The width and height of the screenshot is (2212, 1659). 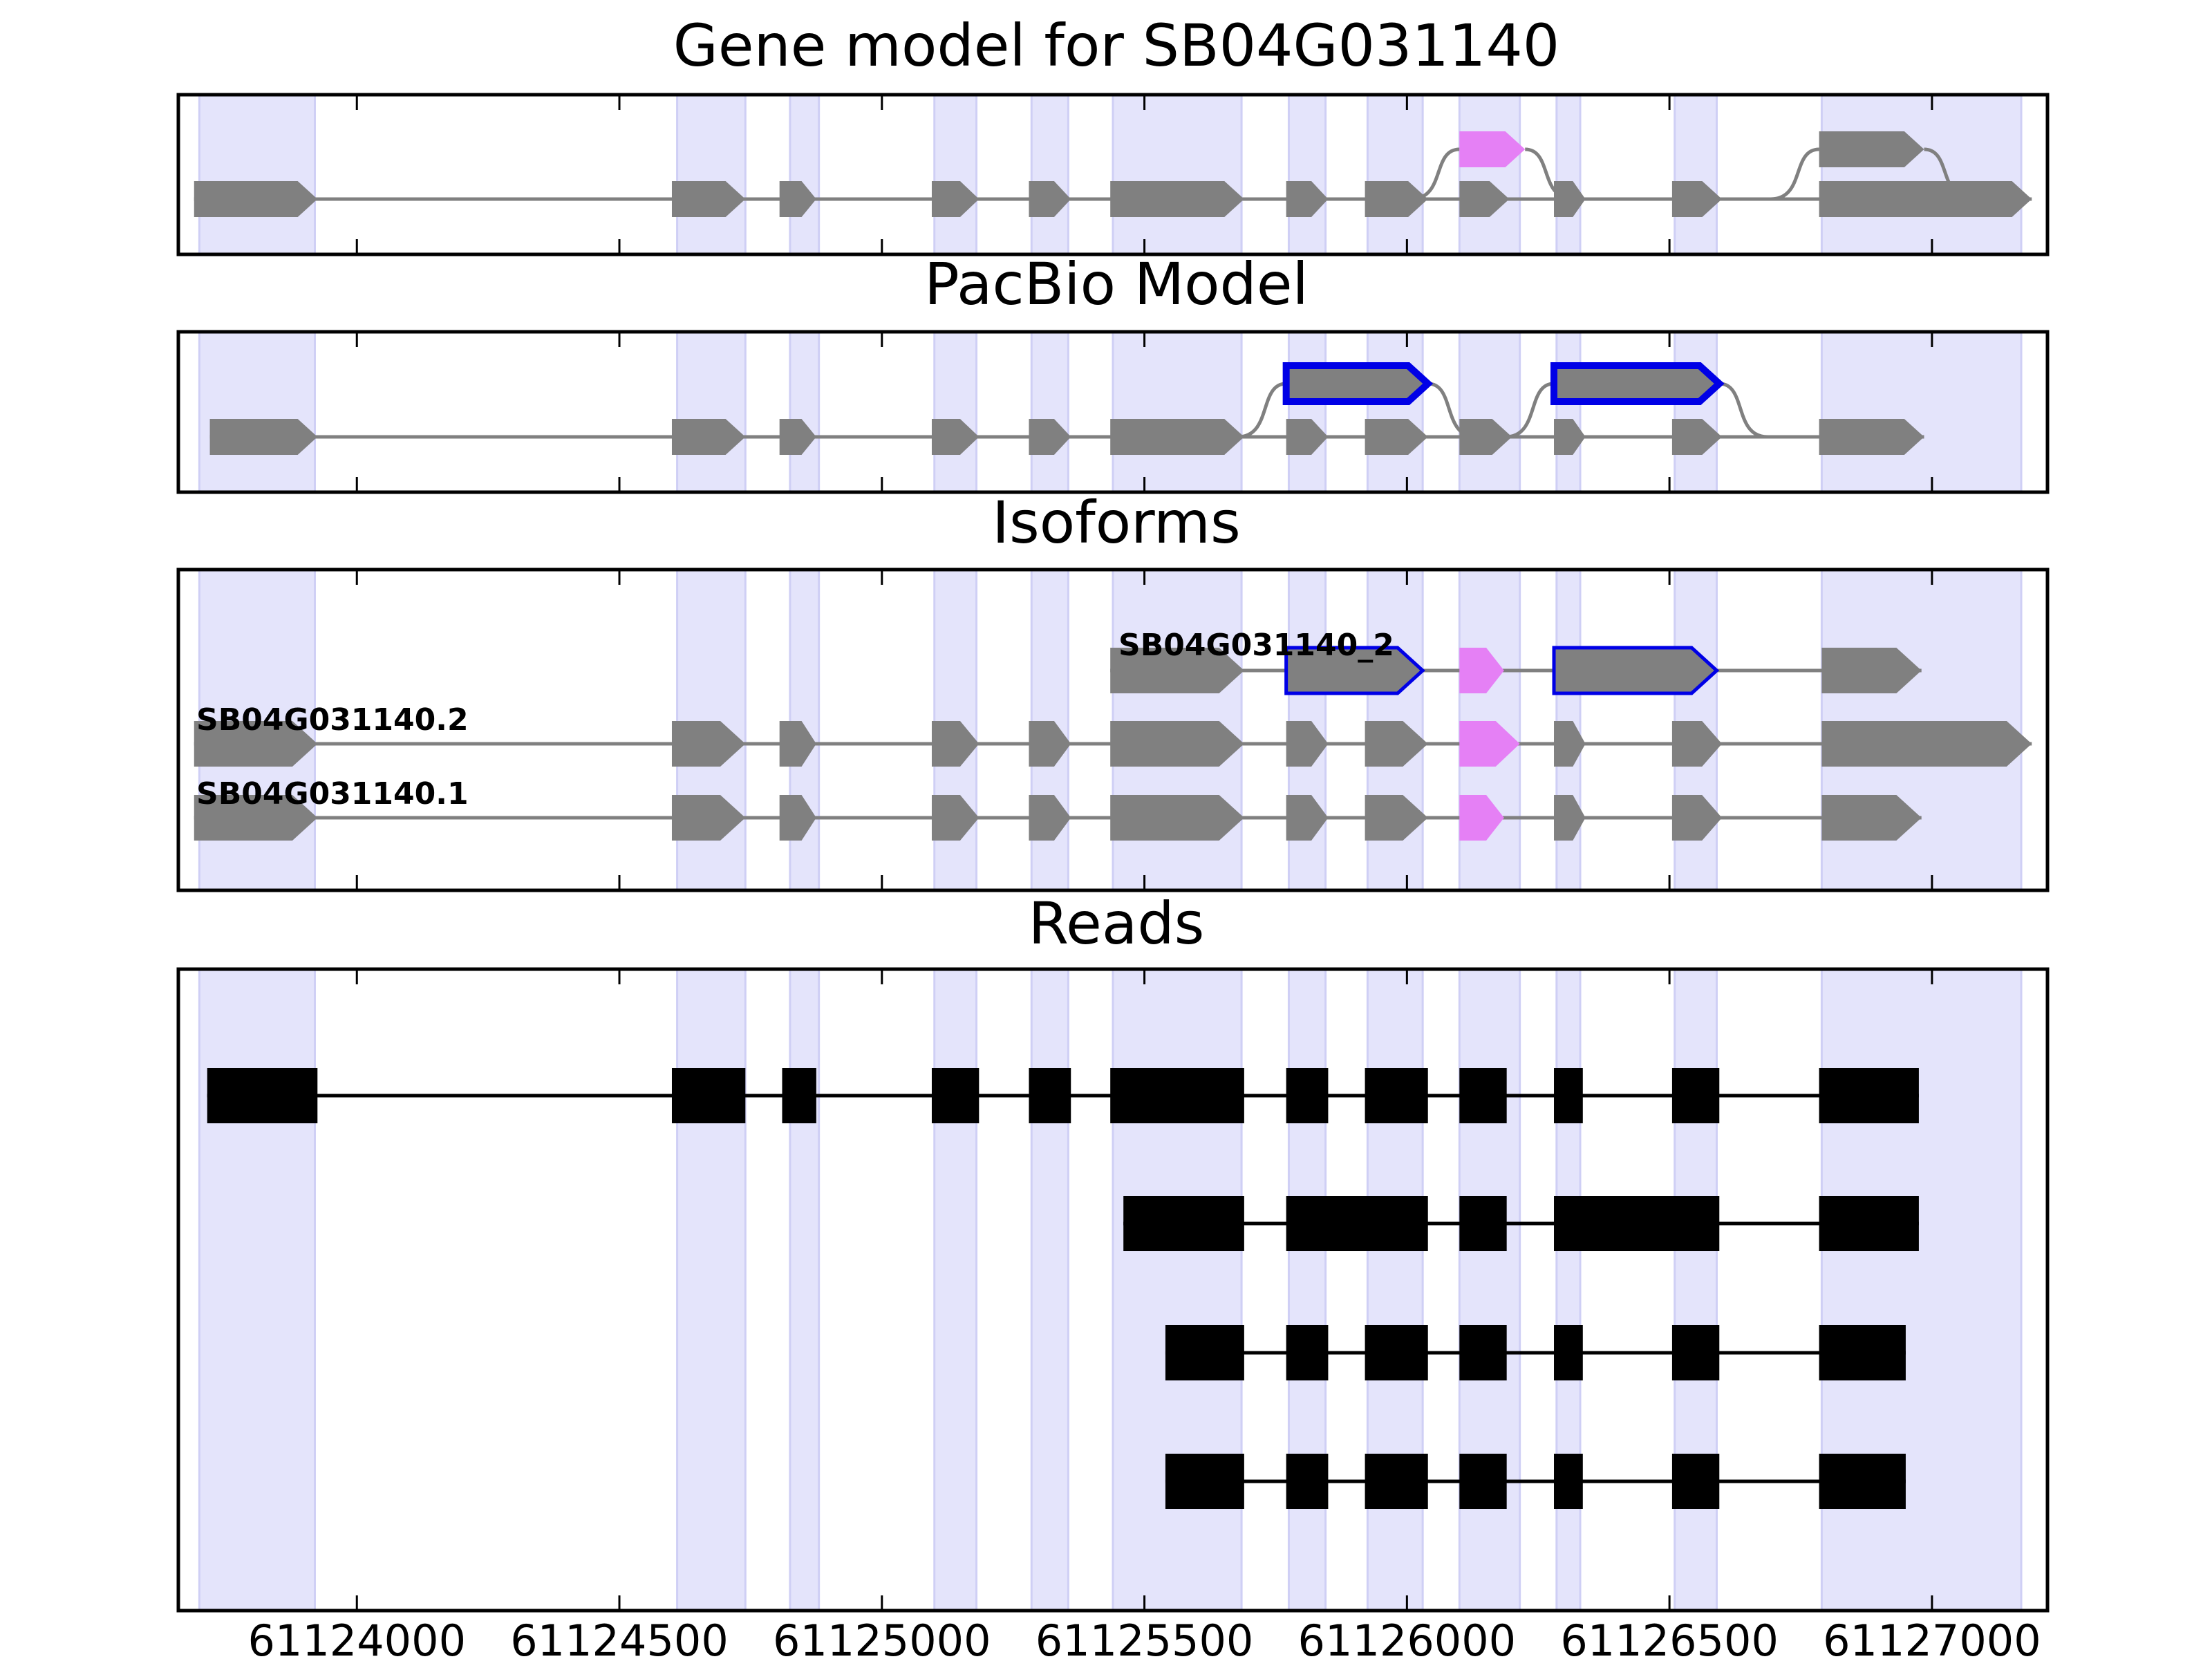 What do you see at coordinates (332, 720) in the screenshot?
I see `isoform-label-1: SB04G031140.2` at bounding box center [332, 720].